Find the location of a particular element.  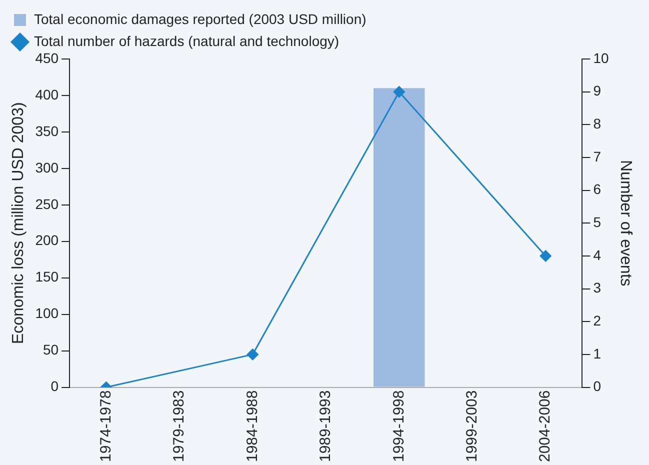

y2-tick-label: 2 is located at coordinates (597, 320).